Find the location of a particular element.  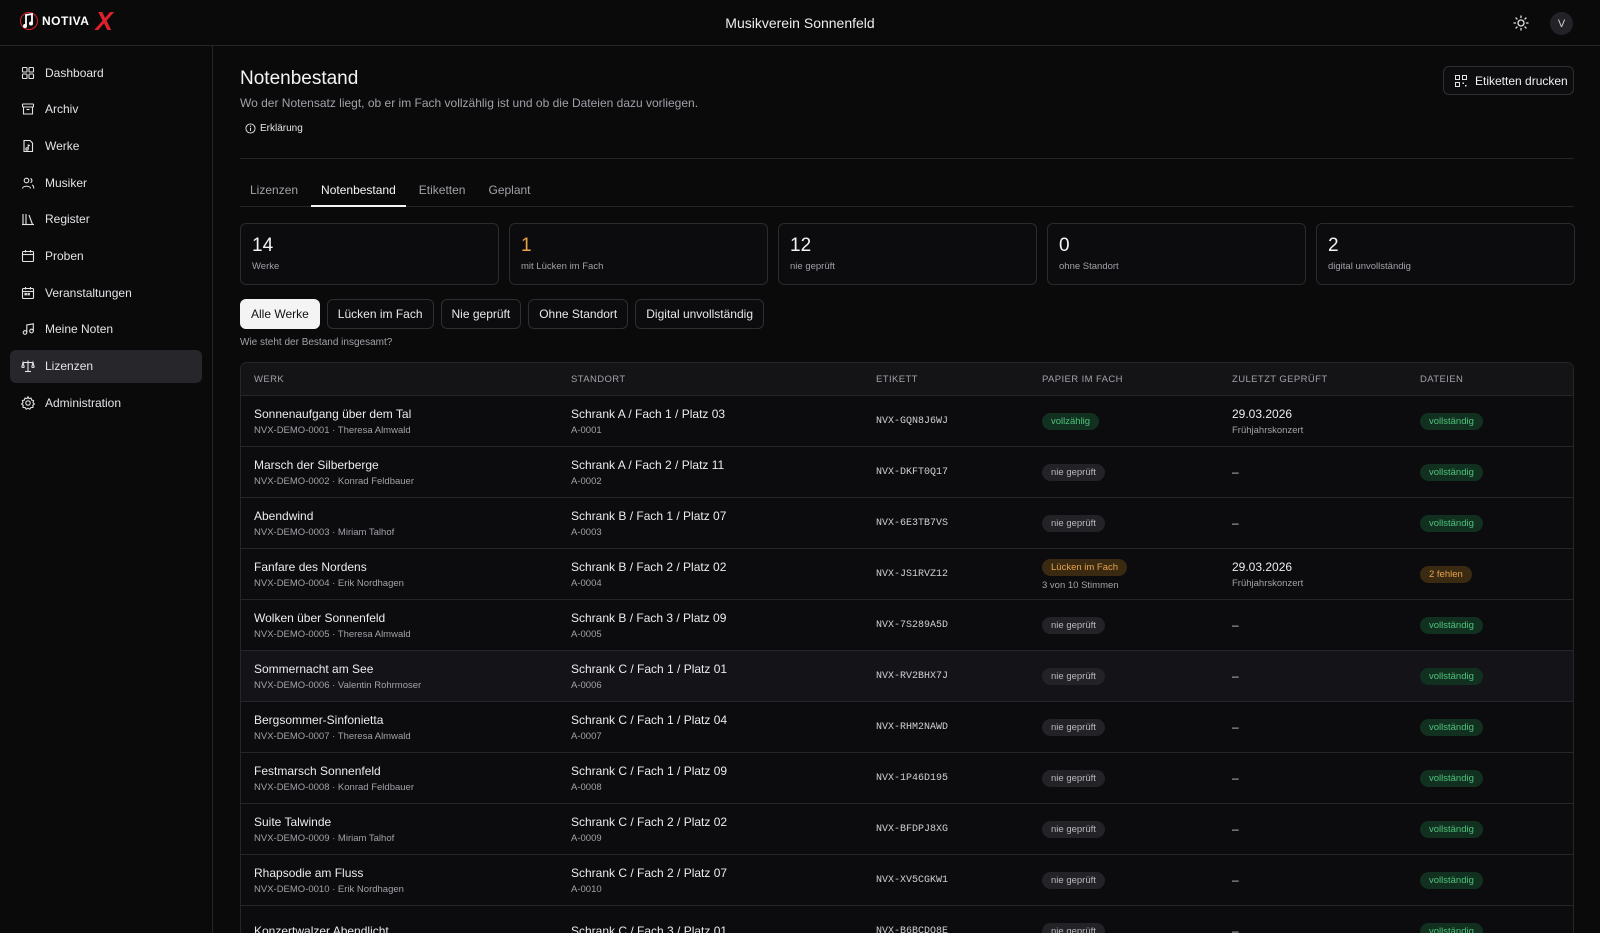

work-title: Rhapsodie am Fluss is located at coordinates (309, 872).